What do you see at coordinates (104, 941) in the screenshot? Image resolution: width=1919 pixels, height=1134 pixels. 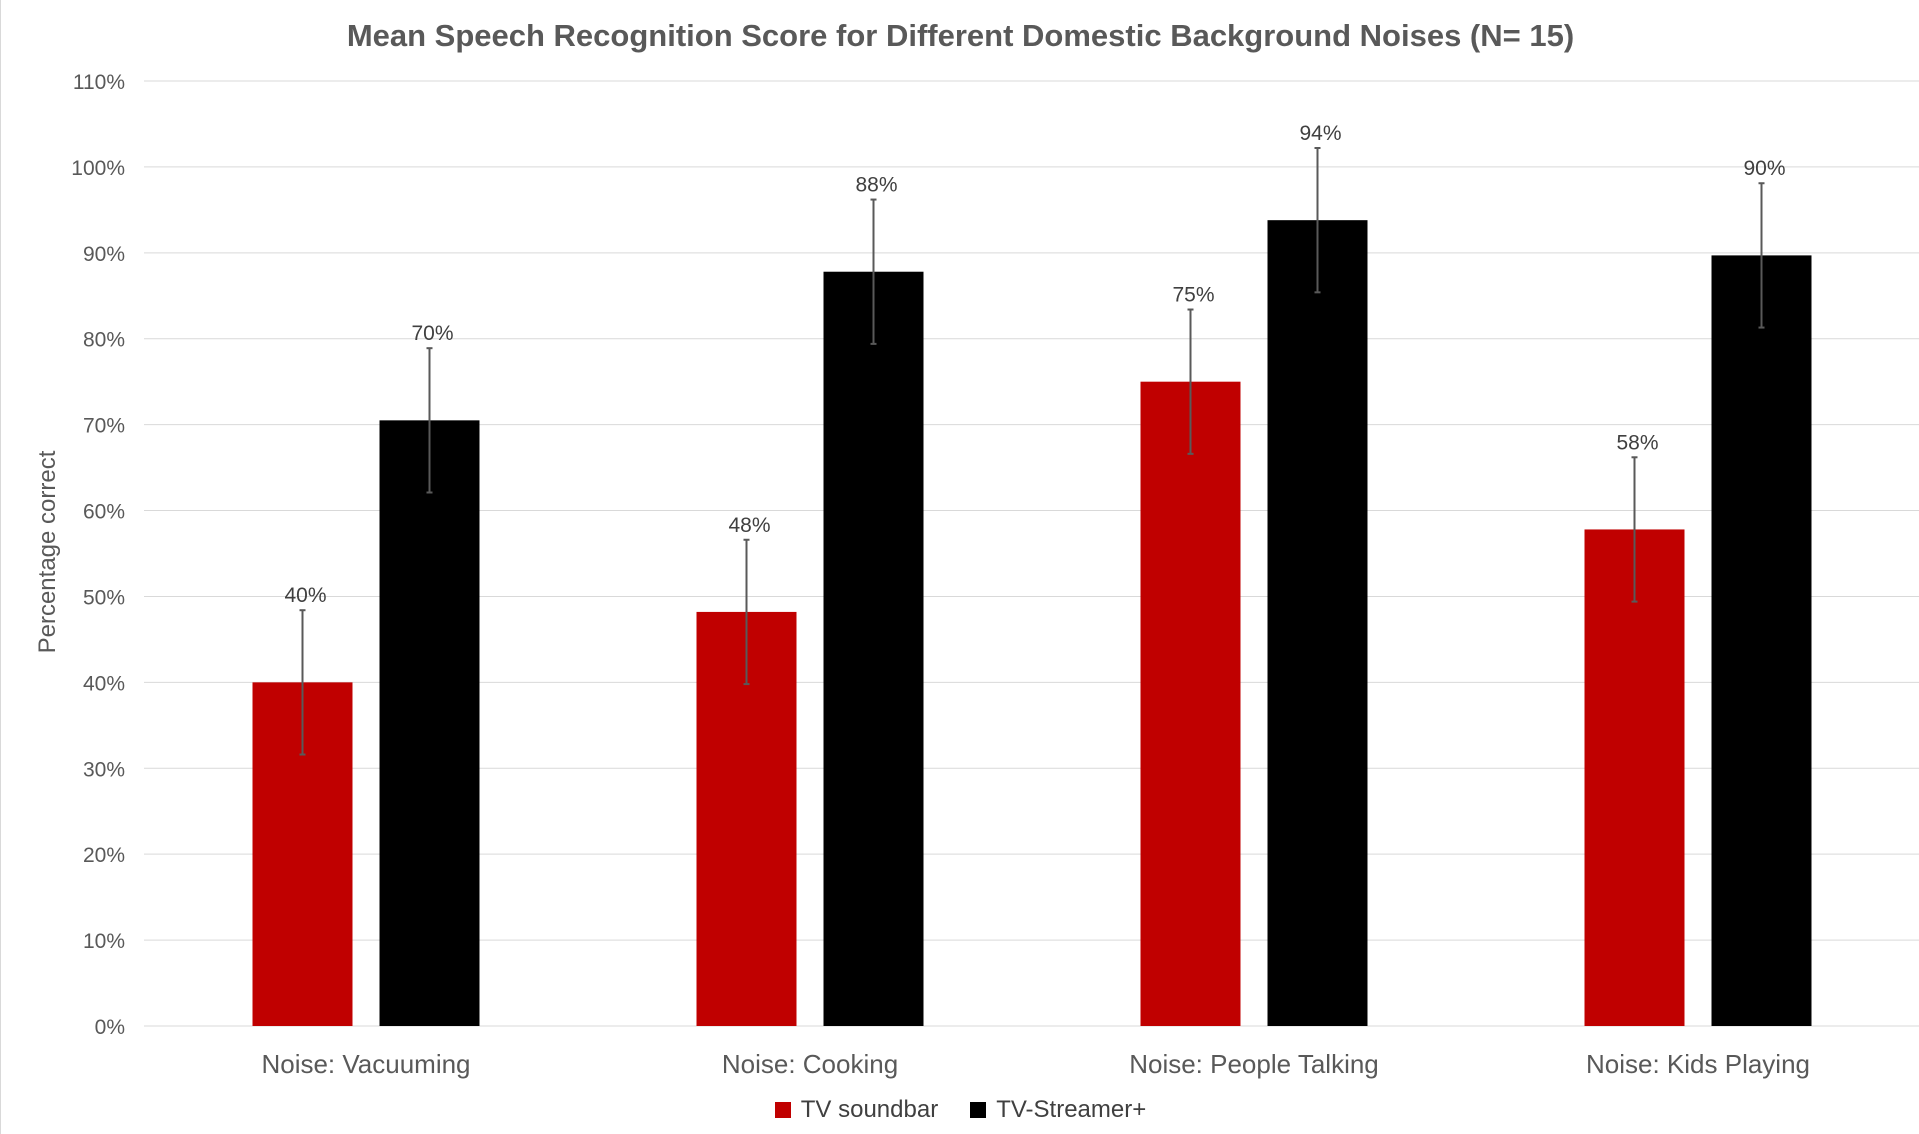 I see `y-tick-label: 10%` at bounding box center [104, 941].